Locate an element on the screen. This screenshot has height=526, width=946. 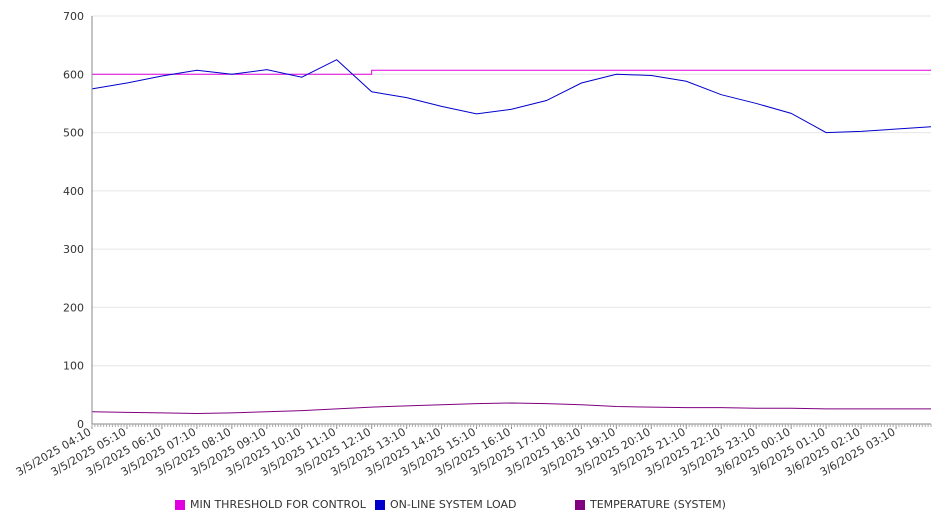
y-tick-label-500: 500 is located at coordinates (73, 133).